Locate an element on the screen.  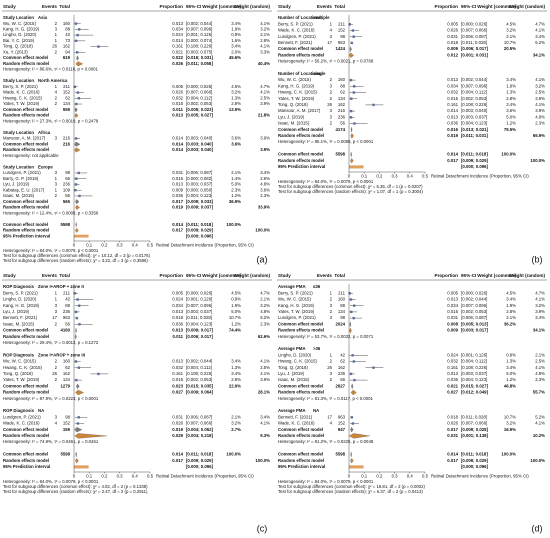
weight-common: 2.3% is located at coordinates (236, 189).